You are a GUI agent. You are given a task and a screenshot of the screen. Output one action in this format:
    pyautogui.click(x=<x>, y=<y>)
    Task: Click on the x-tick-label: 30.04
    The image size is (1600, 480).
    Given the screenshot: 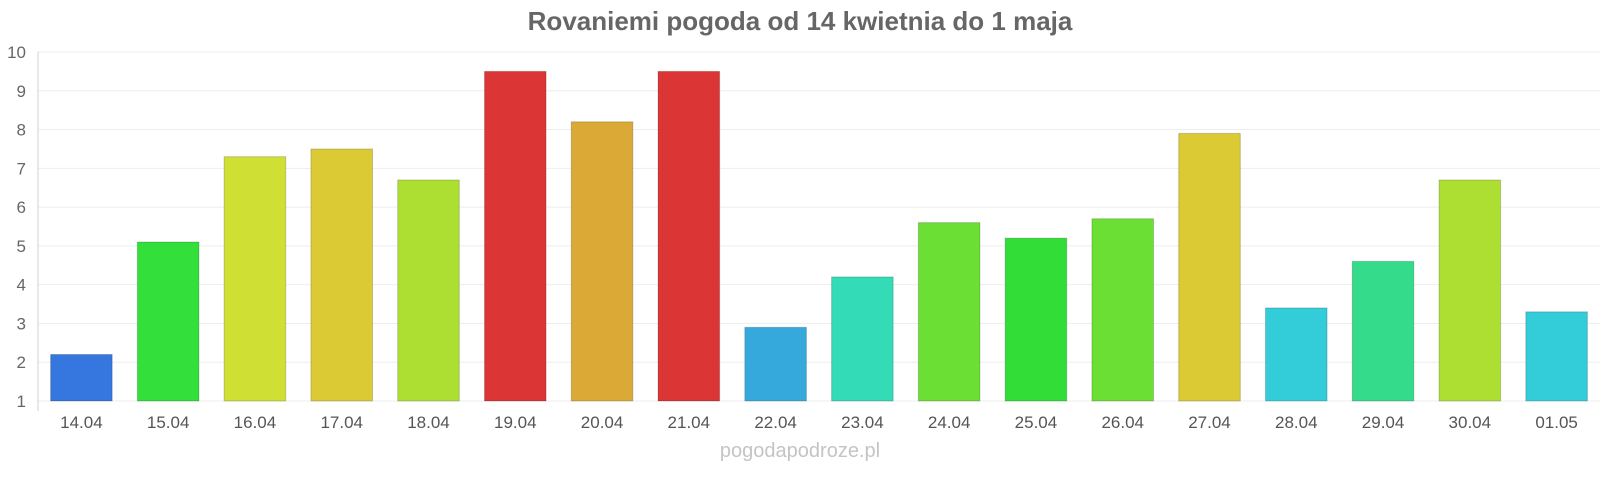 What is the action you would take?
    pyautogui.click(x=1470, y=422)
    